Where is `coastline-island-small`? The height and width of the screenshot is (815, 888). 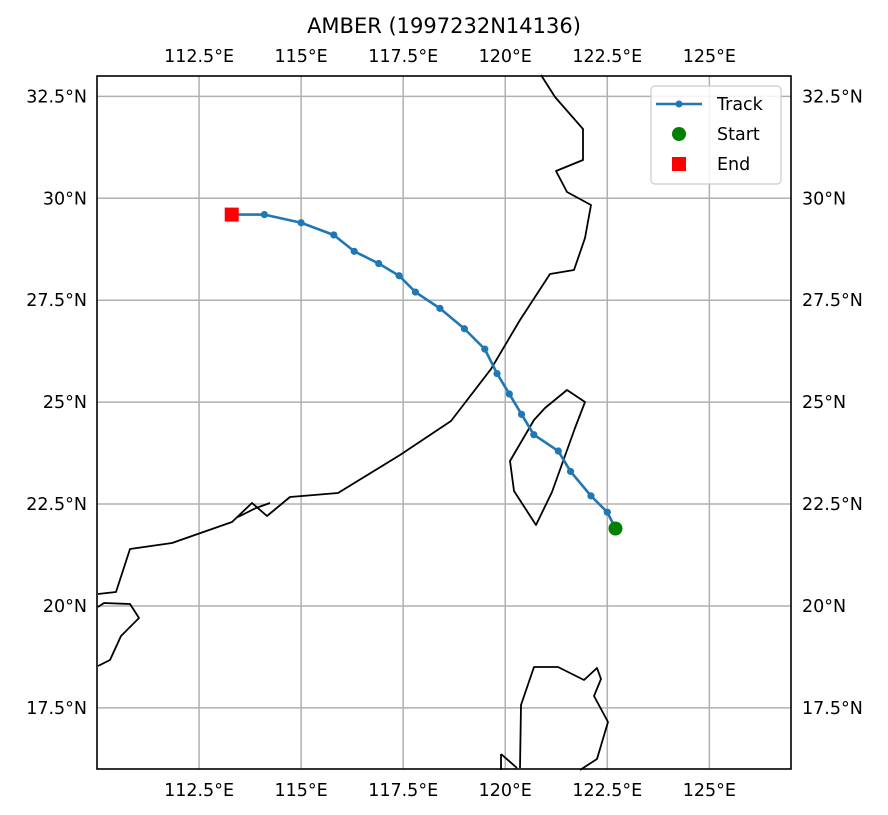 coastline-island-small is located at coordinates (254, 510).